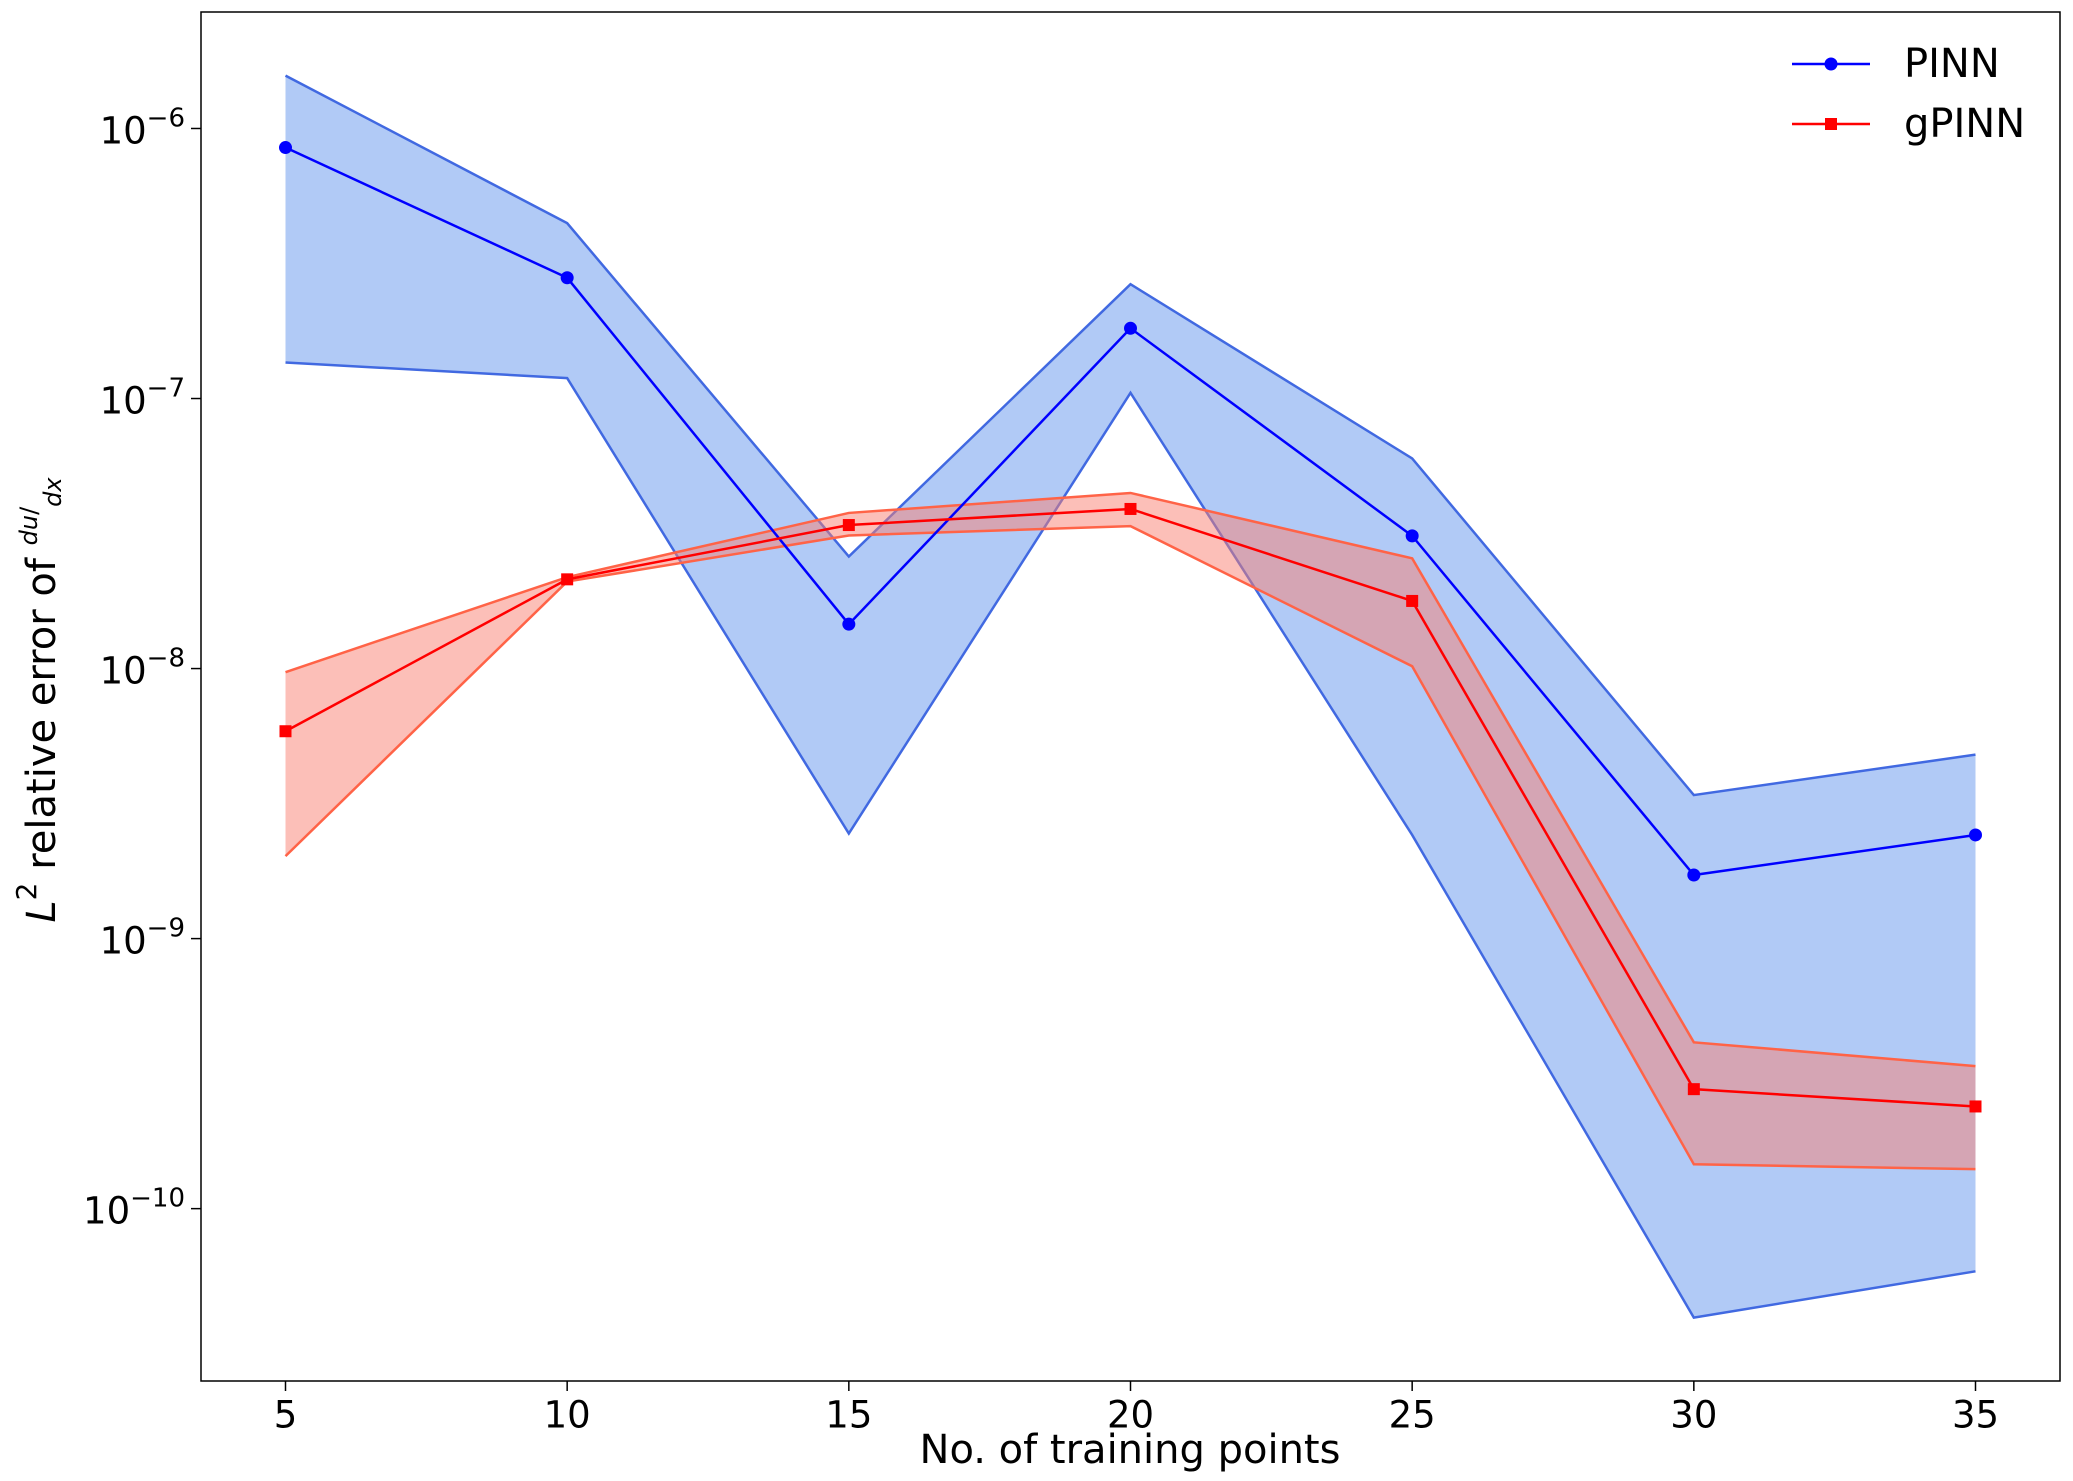 This screenshot has height=1481, width=2073. What do you see at coordinates (142, 937) in the screenshot?
I see `y-tick-label: 10⁻⁹` at bounding box center [142, 937].